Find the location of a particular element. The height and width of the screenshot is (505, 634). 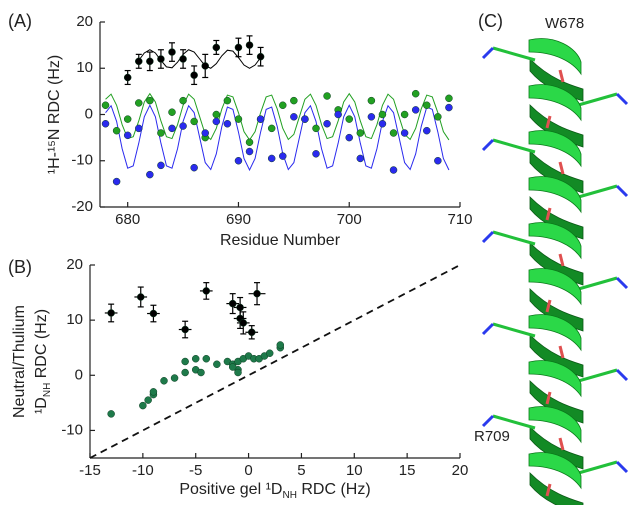

x-tick-label: 700 is located at coordinates (349, 219).